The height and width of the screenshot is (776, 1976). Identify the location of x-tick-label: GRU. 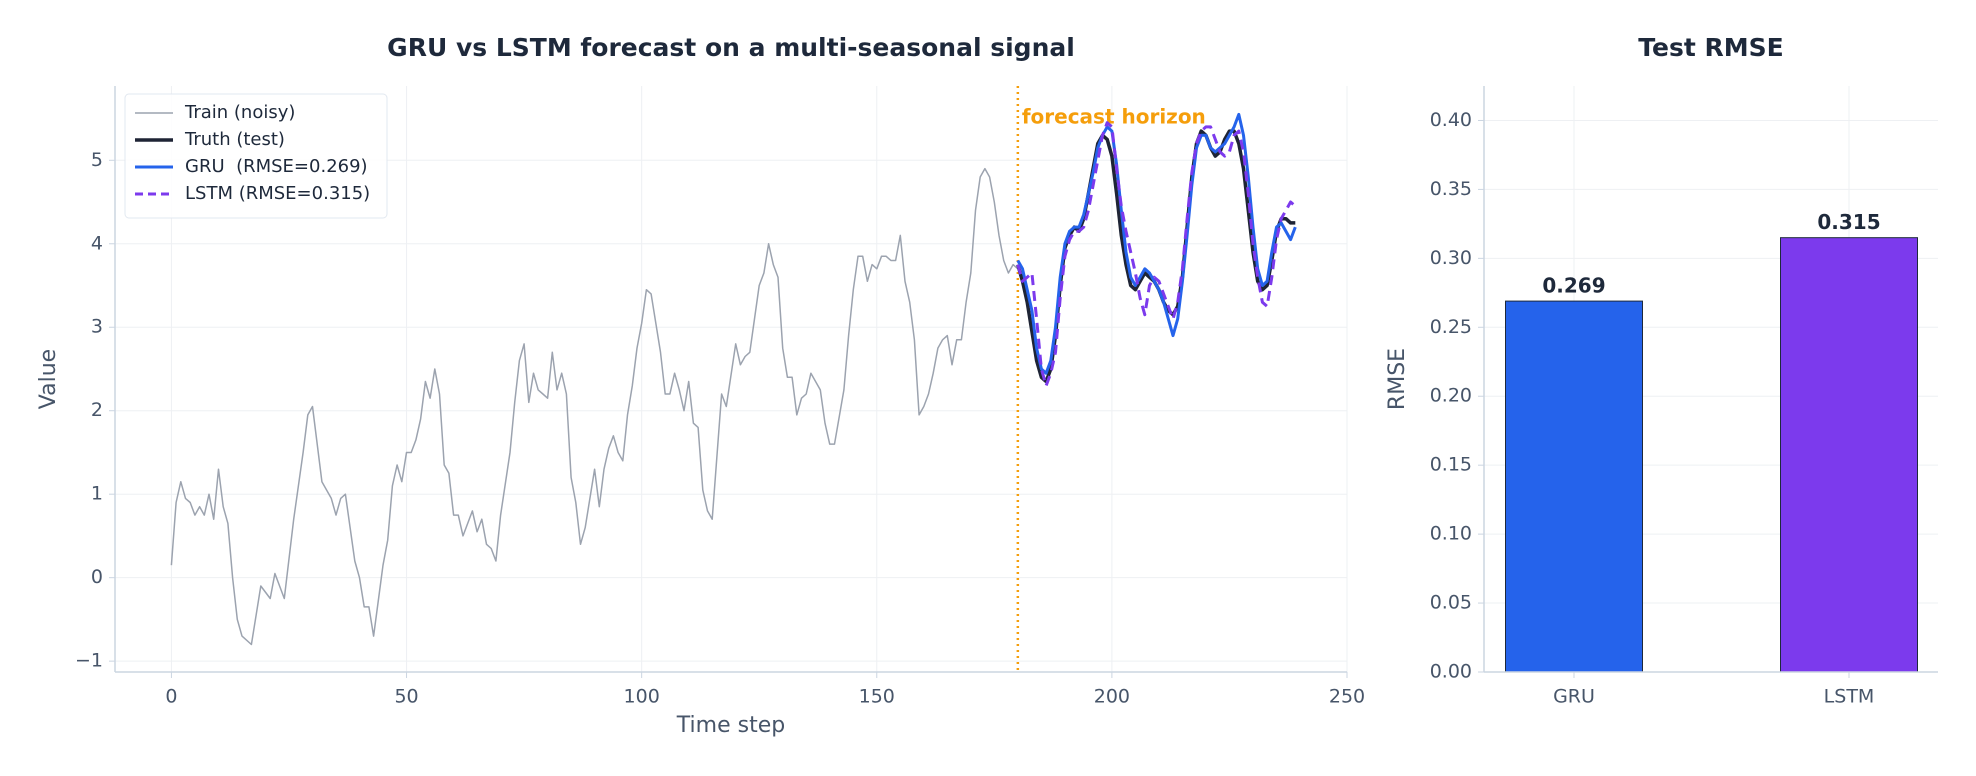
(1574, 697).